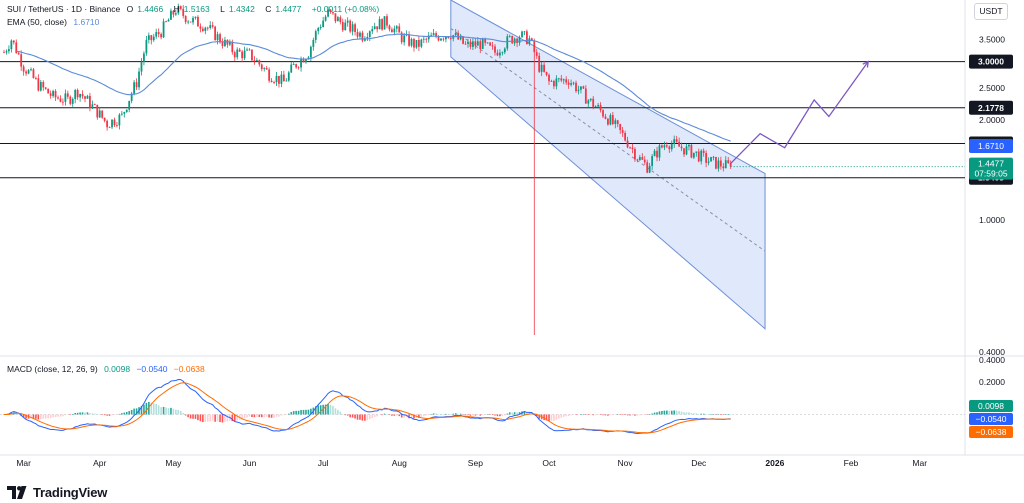 The height and width of the screenshot is (503, 1024). What do you see at coordinates (130, 9) in the screenshot?
I see `open-label: O` at bounding box center [130, 9].